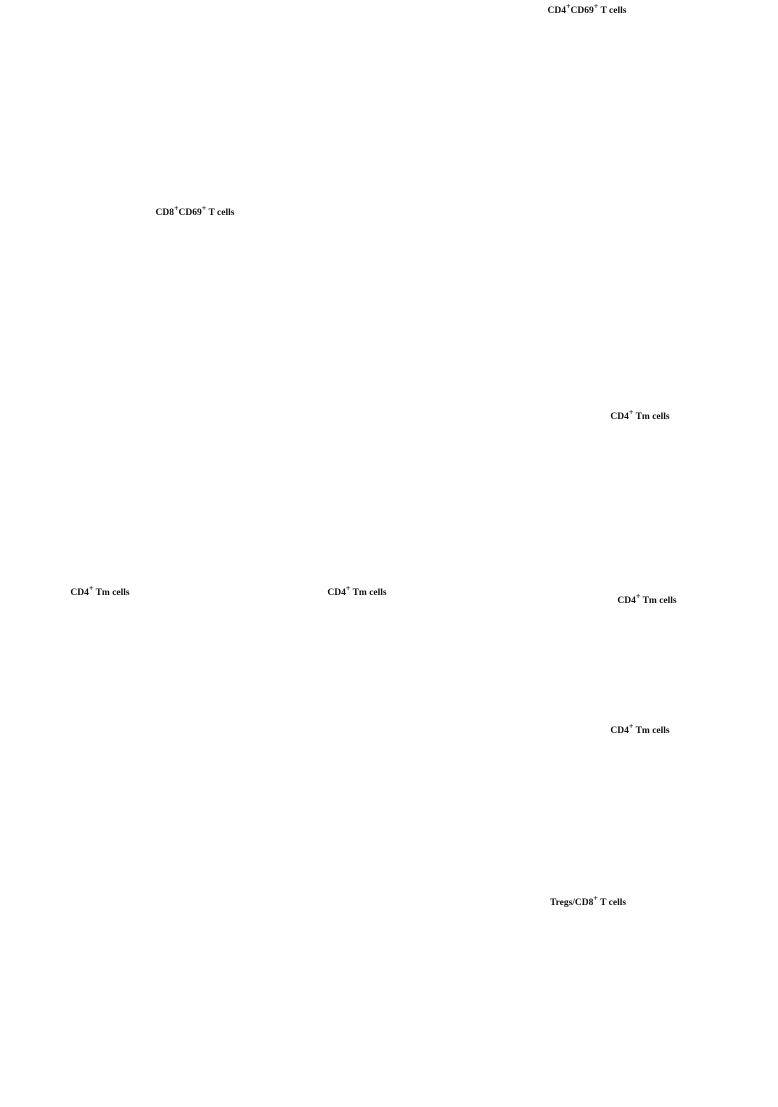 This screenshot has height=1107, width=778. I want to click on panel-f-stacked-bar, so click(683, 298).